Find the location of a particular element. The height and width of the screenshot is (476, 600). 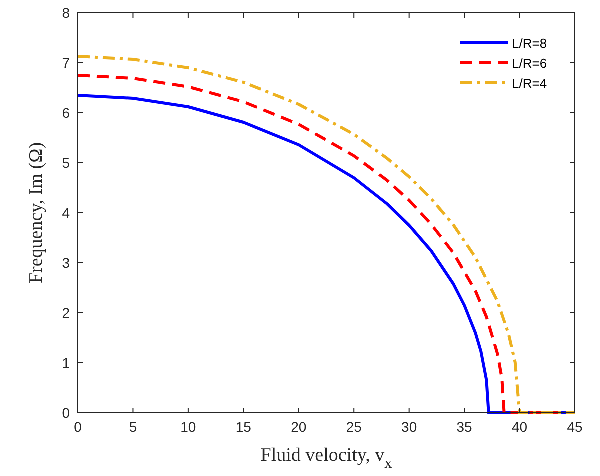

legend-label: L/R=4 is located at coordinates (530, 83).